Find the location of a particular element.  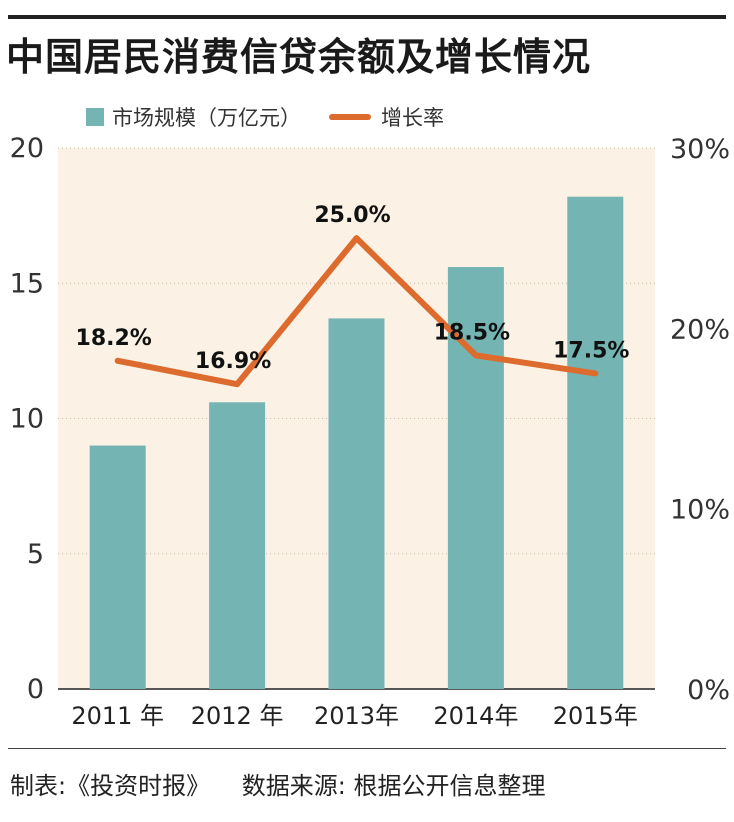

legend-line-label: 增长率 is located at coordinates (412, 118).